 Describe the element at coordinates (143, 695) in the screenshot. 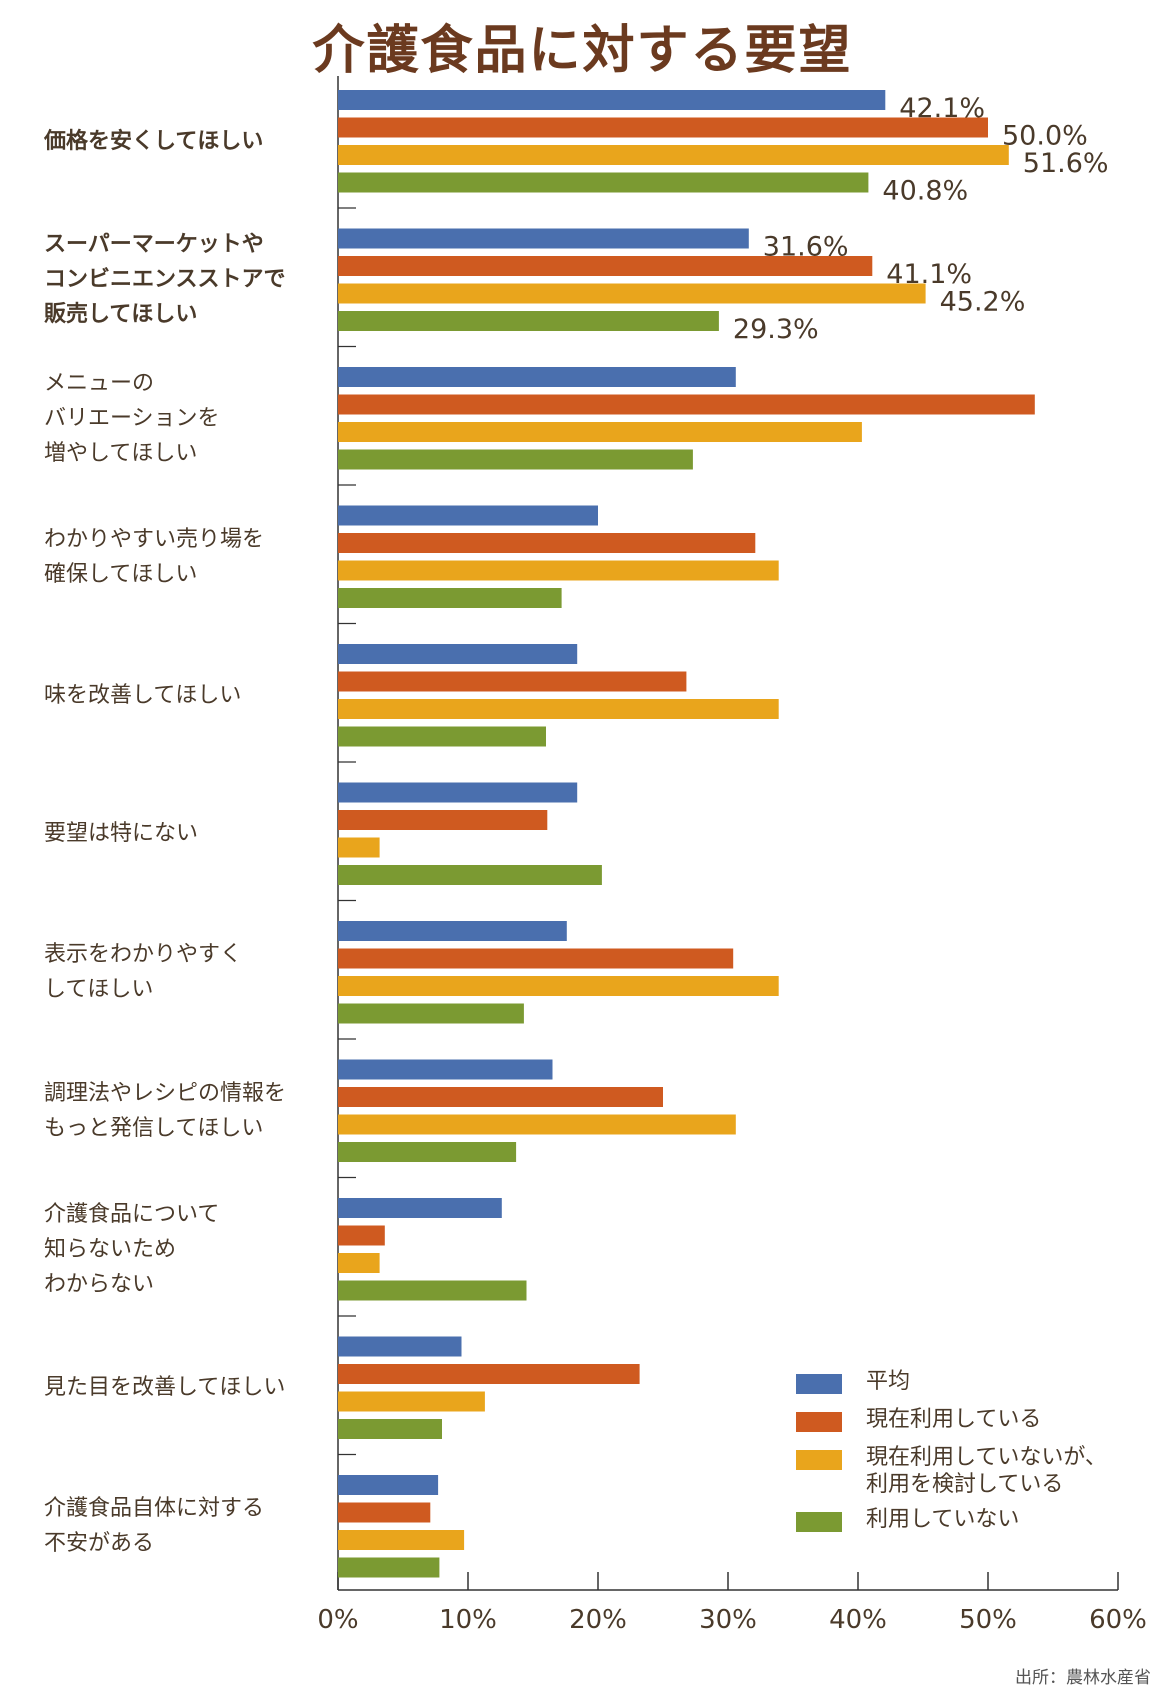

I see `category-label: 味を改善してほしい` at that location.